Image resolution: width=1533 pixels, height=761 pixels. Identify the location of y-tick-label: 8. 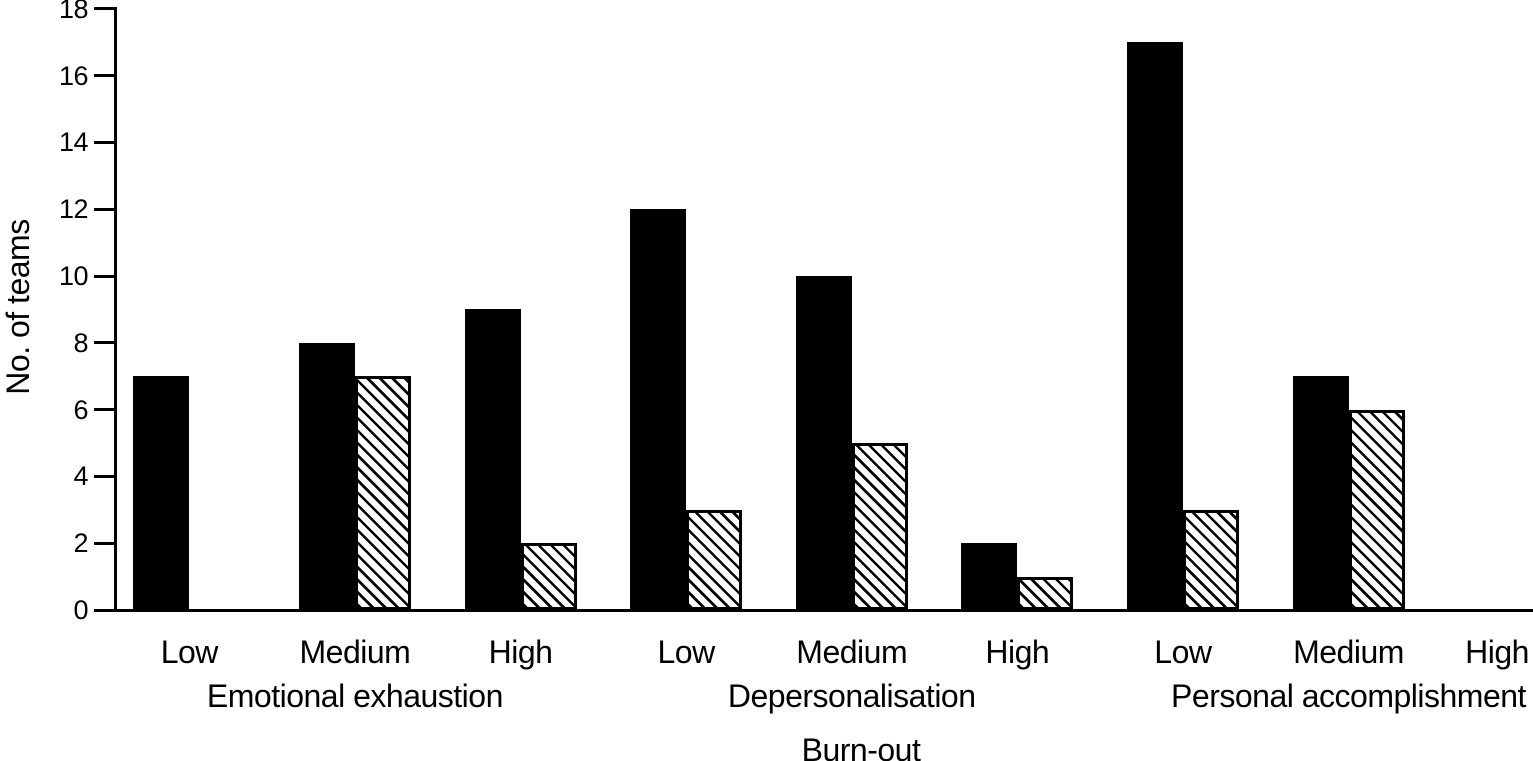
(80, 342).